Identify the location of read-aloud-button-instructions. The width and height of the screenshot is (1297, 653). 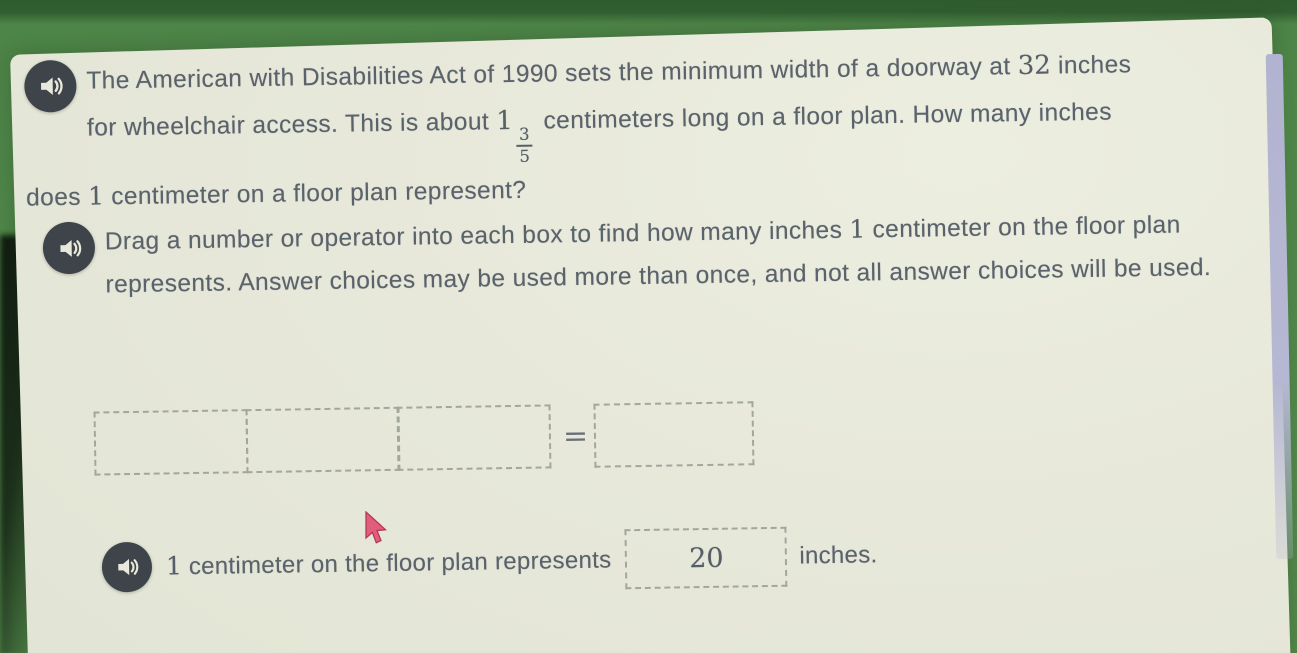
(69, 248).